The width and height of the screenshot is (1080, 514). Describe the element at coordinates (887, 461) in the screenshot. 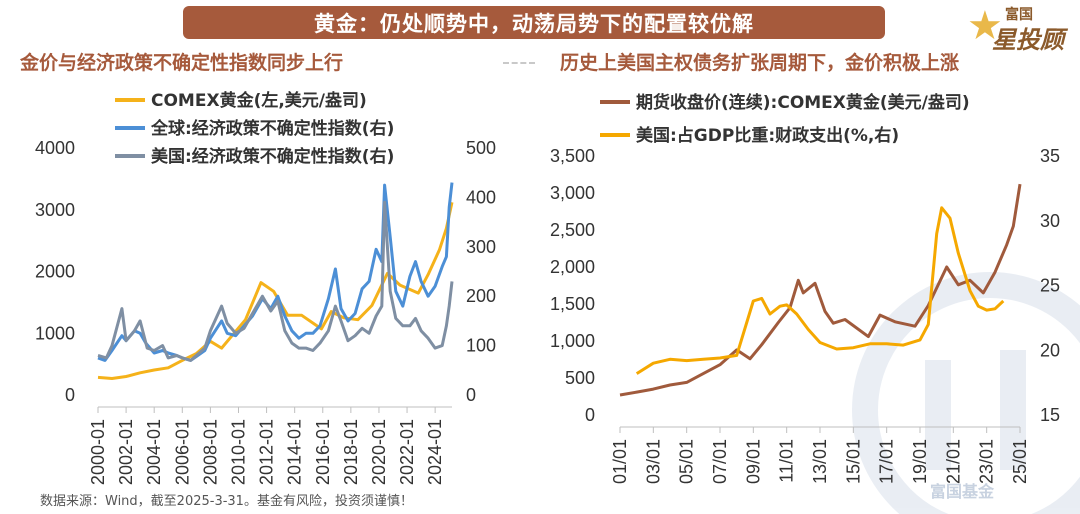

I see `x-tick-label: 17/01` at that location.